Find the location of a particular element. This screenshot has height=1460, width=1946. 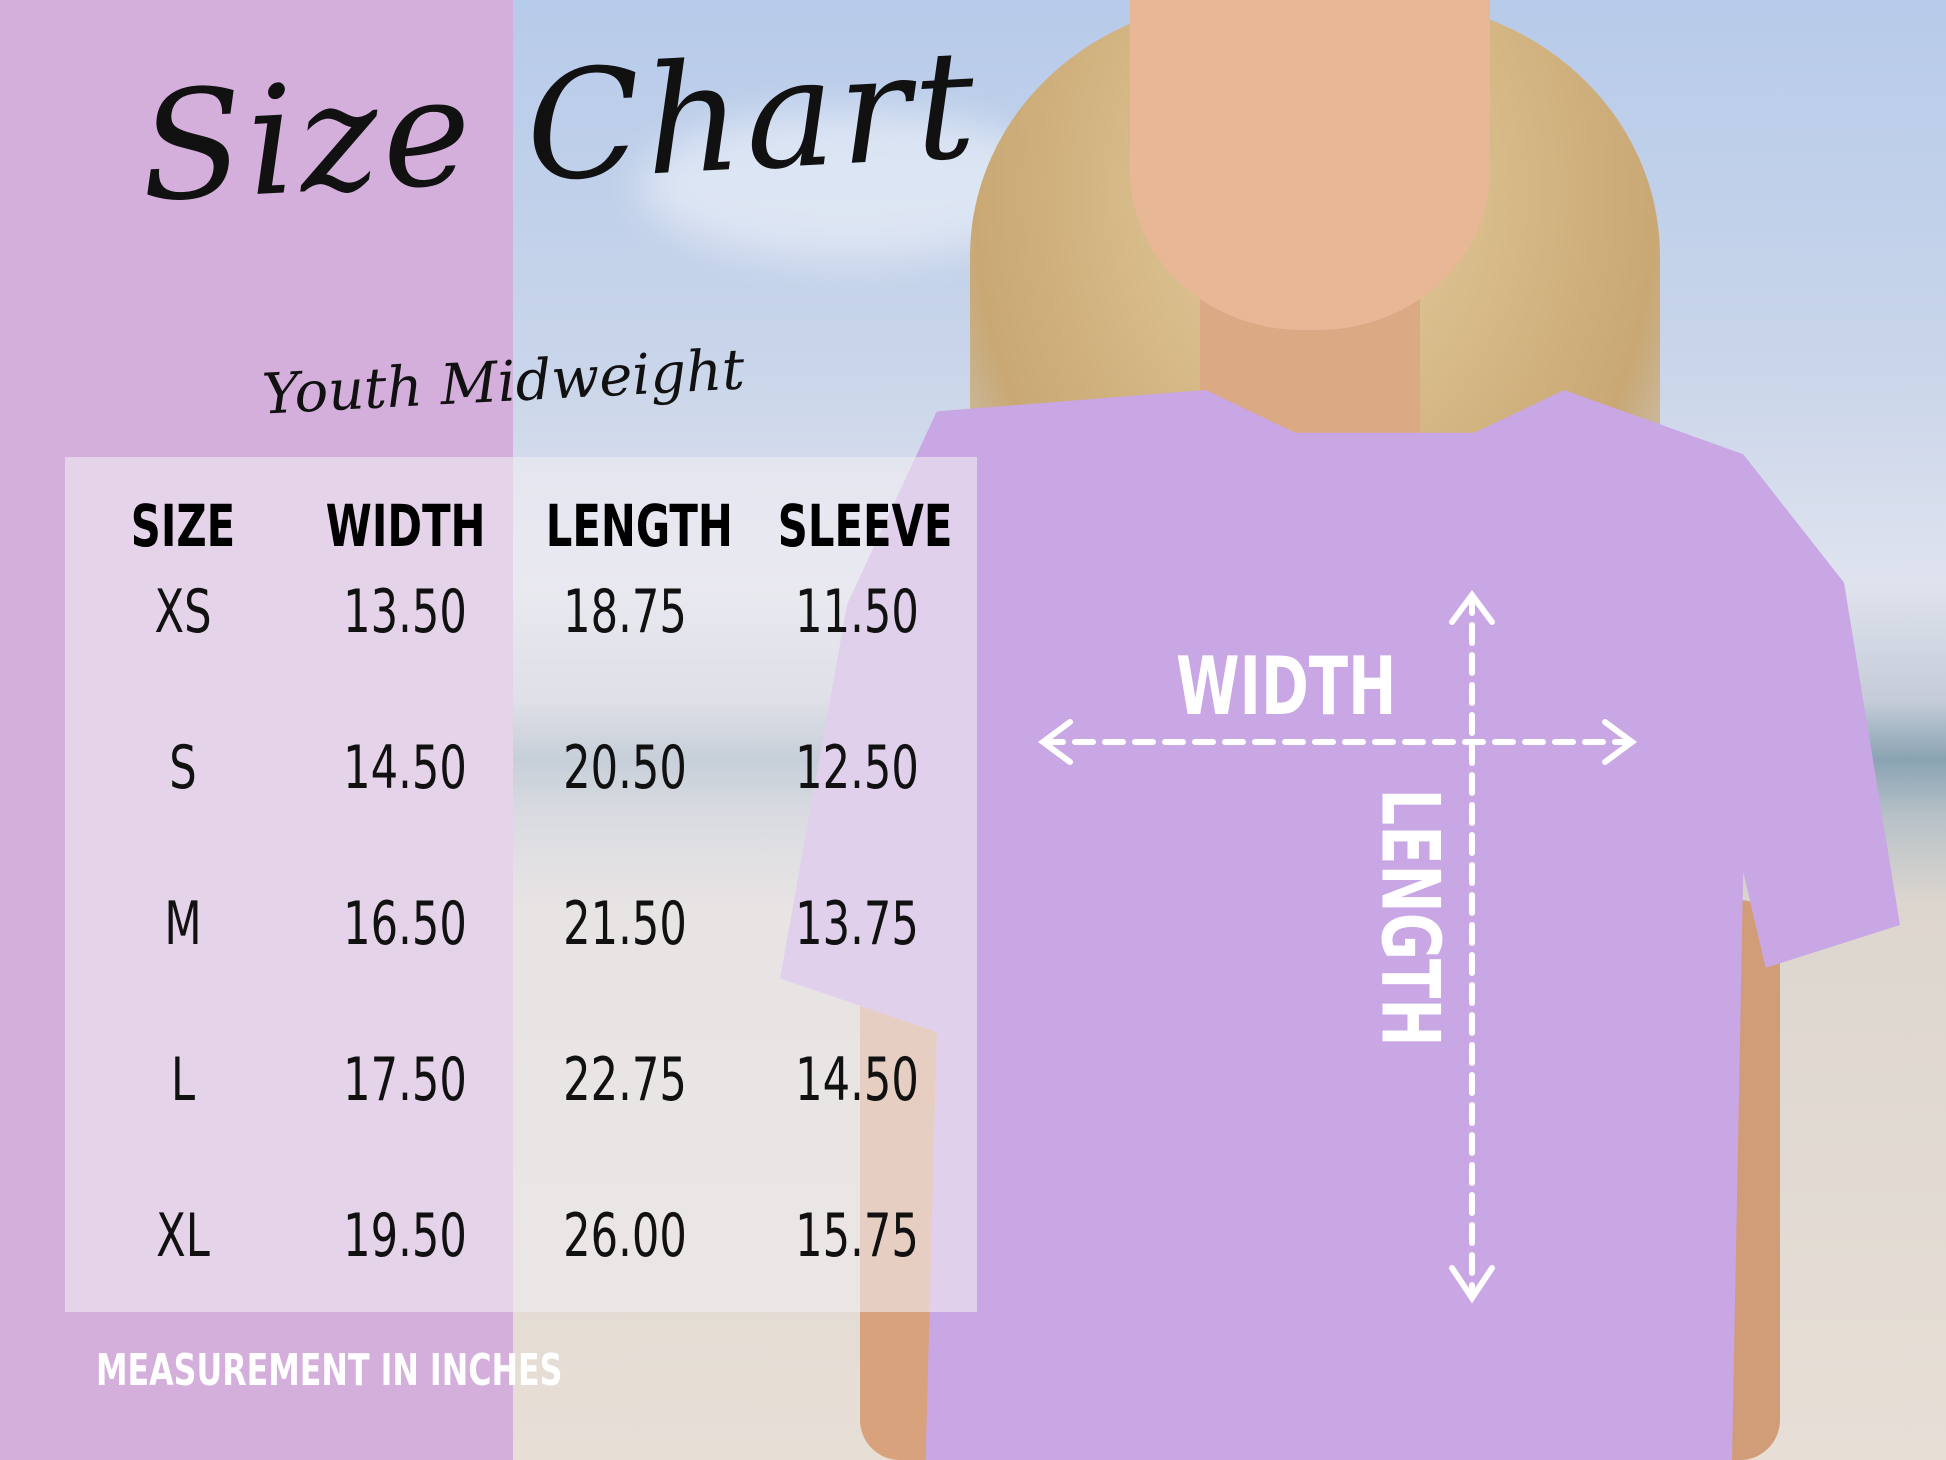

table-cell-size: XL is located at coordinates (183, 1236).